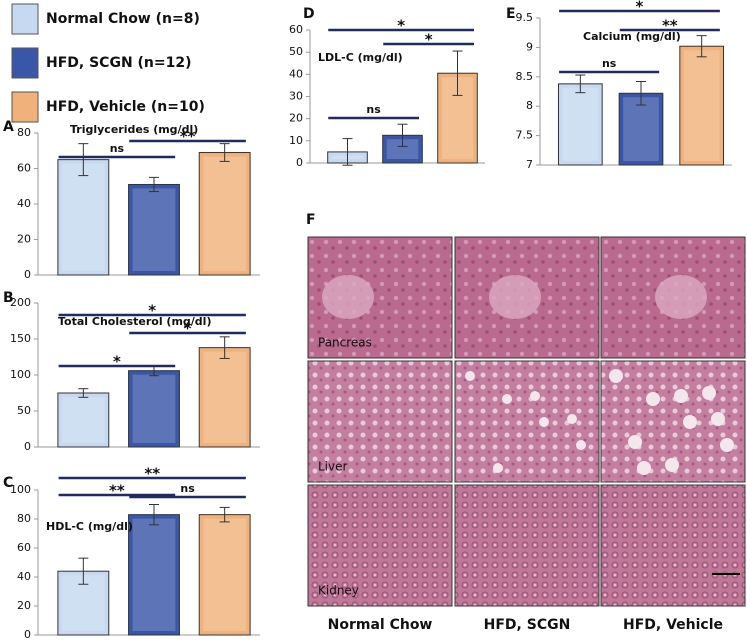 The height and width of the screenshot is (642, 747). I want to click on column-label: HFD, SCGN, so click(527, 625).